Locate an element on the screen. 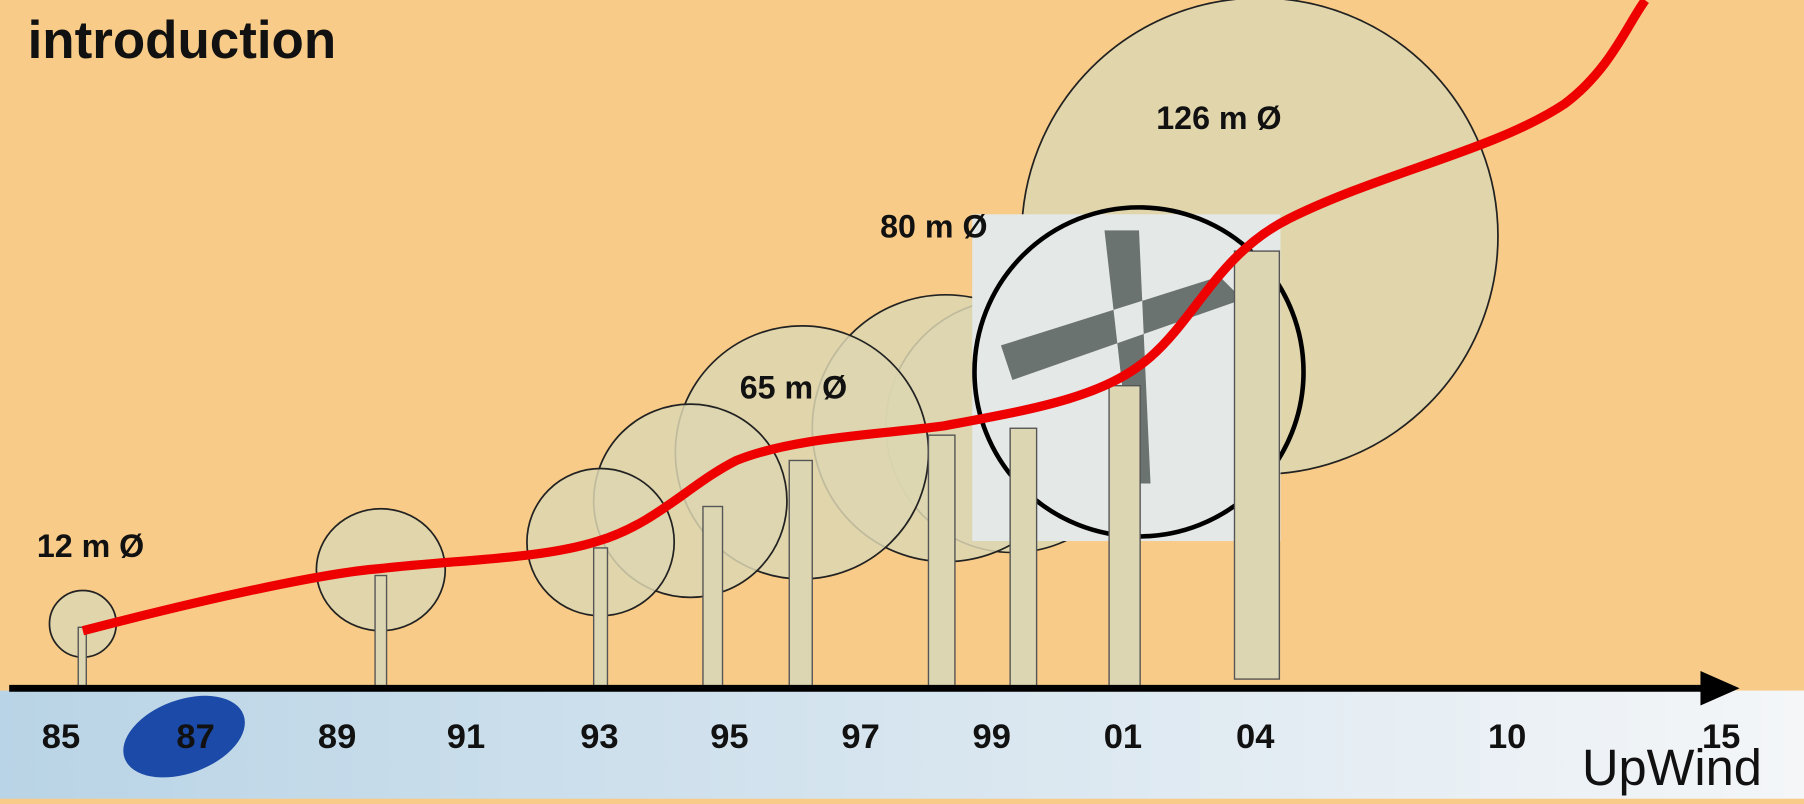 This screenshot has height=804, width=1804. year-label: 97 is located at coordinates (860, 737).